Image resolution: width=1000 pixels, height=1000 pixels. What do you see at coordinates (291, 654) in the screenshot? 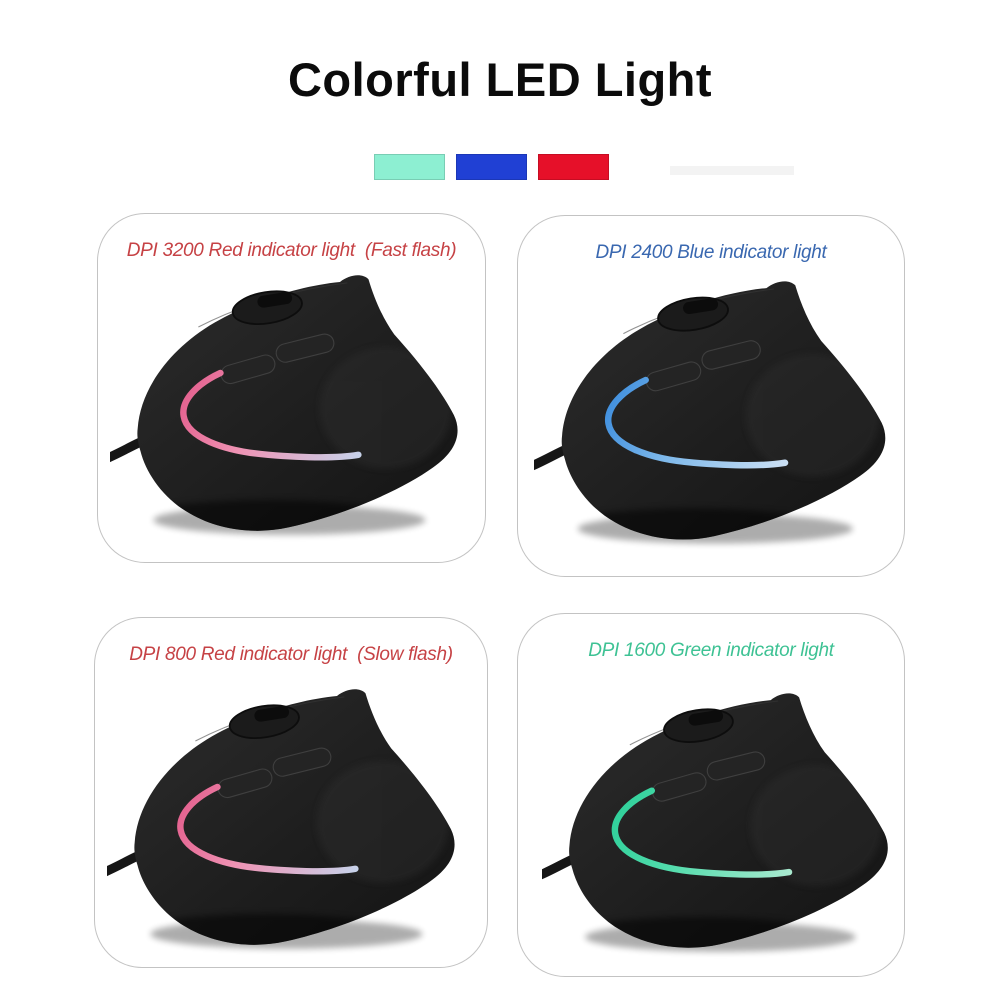
I see `panel-label-dpi-800: DPI 800 Red indicator light (Slow flash)` at bounding box center [291, 654].